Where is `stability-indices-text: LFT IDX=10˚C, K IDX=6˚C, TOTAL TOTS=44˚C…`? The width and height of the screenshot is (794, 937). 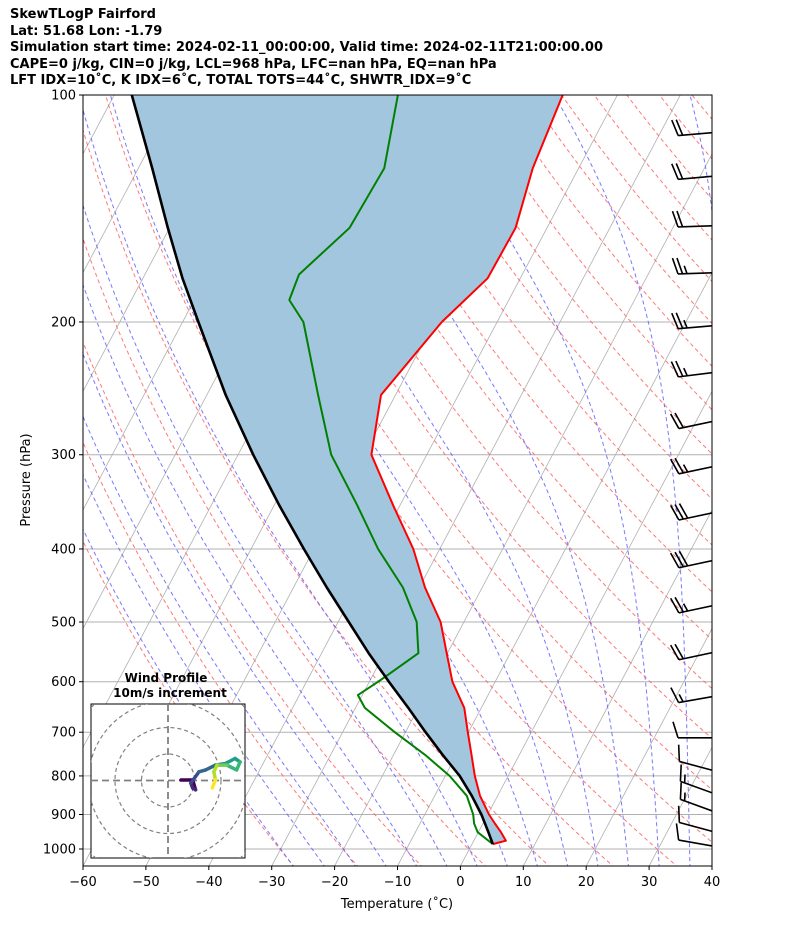 stability-indices-text: LFT IDX=10˚C, K IDX=6˚C, TOTAL TOTS=44˚C… is located at coordinates (241, 81).